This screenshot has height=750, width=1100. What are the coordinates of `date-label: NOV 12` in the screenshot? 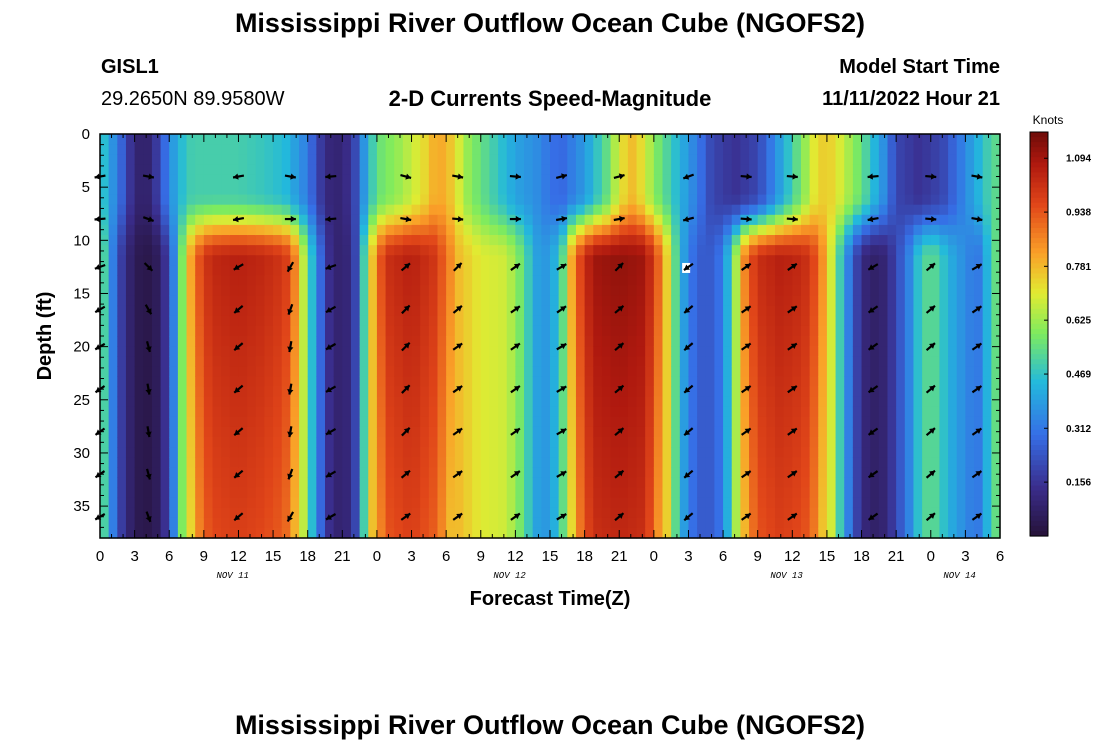 It's located at (509, 576).